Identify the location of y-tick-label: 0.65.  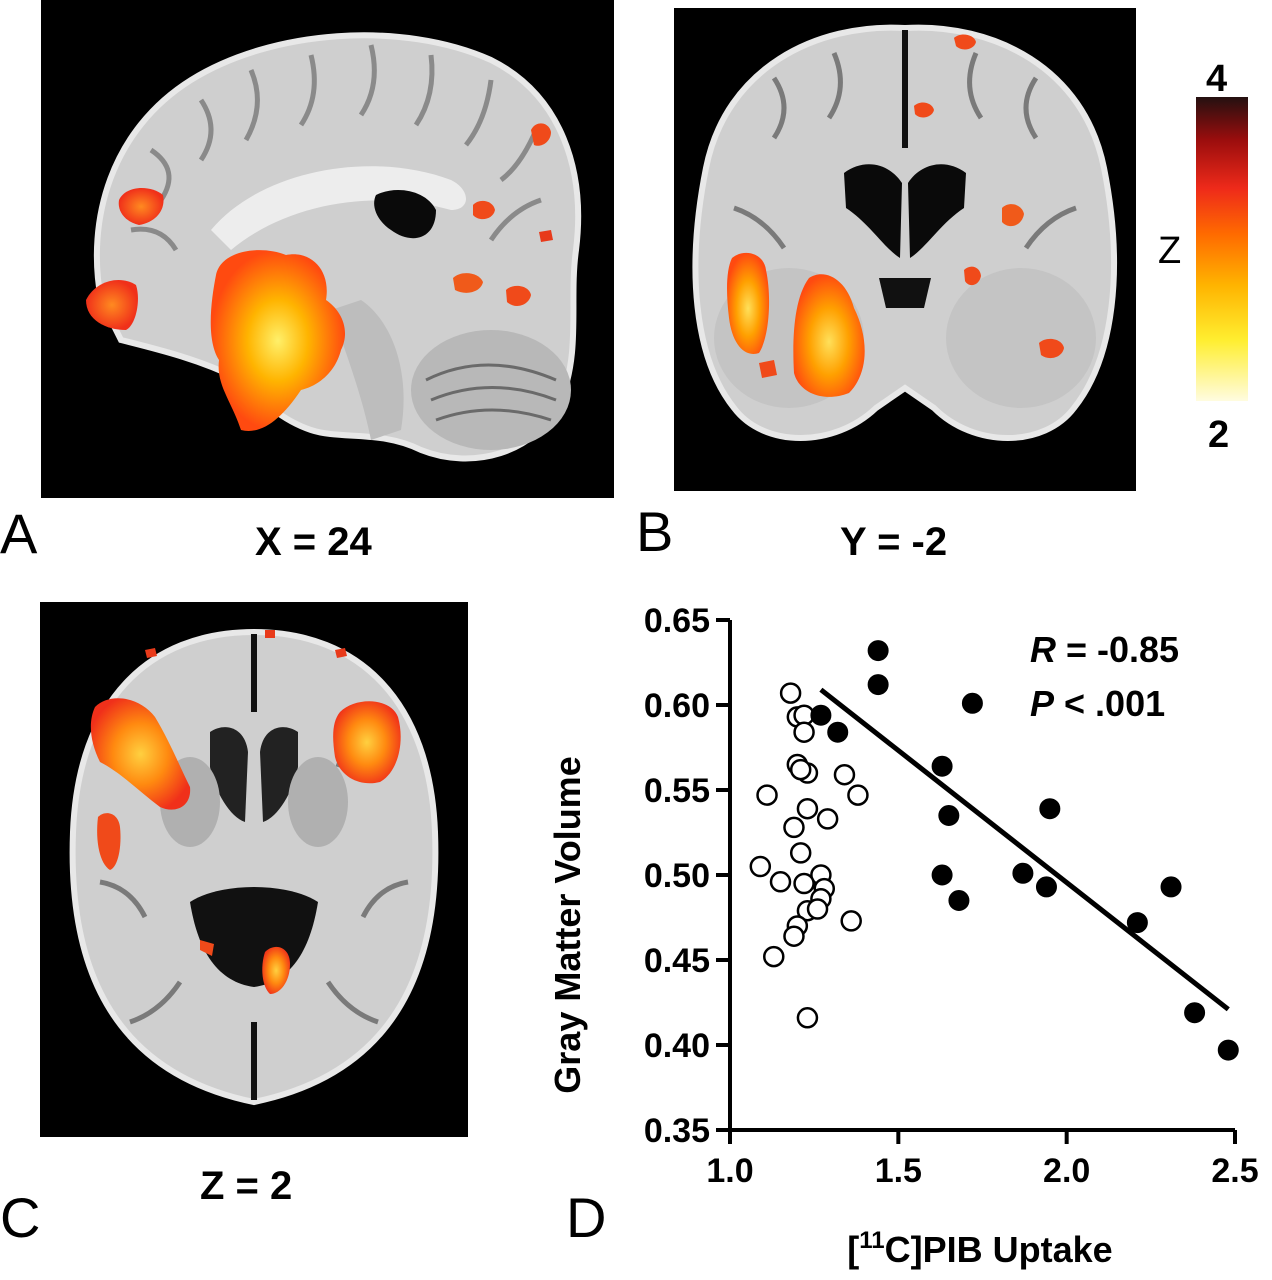
(677, 621).